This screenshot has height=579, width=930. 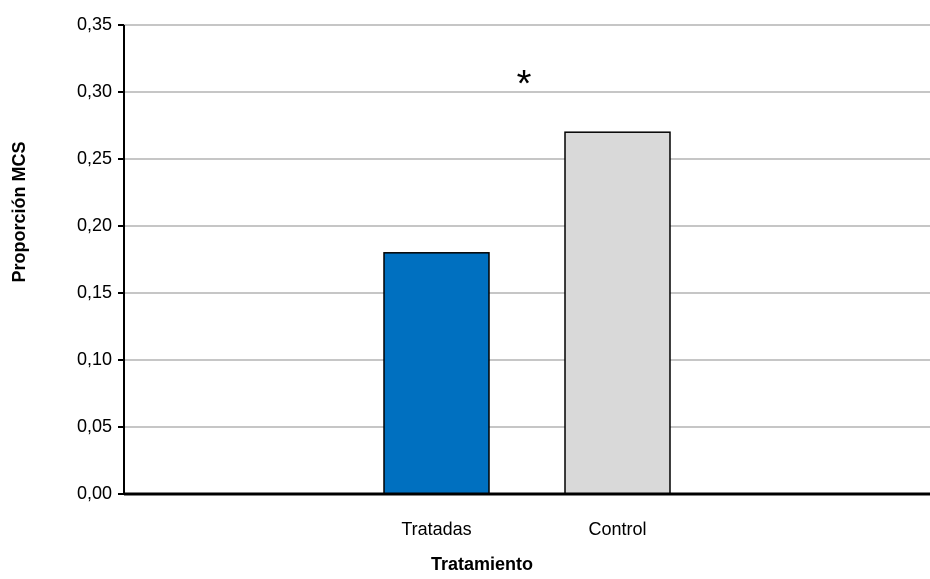 I want to click on x-tick-label: Tratadas, so click(x=436, y=529).